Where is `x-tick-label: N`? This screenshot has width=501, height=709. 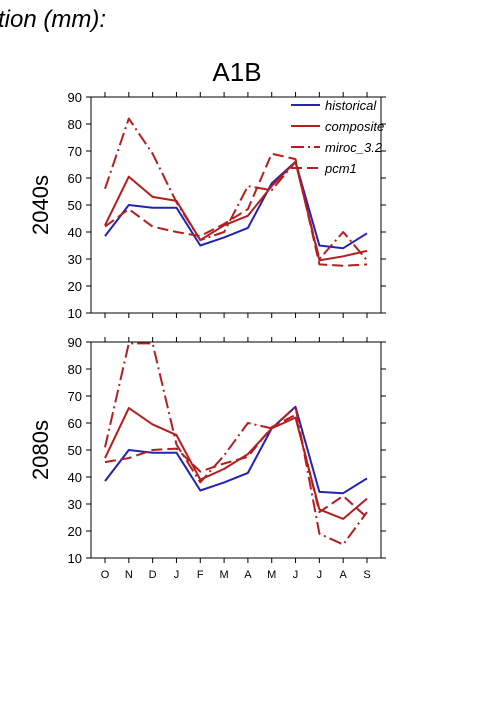
x-tick-label: N is located at coordinates (129, 575).